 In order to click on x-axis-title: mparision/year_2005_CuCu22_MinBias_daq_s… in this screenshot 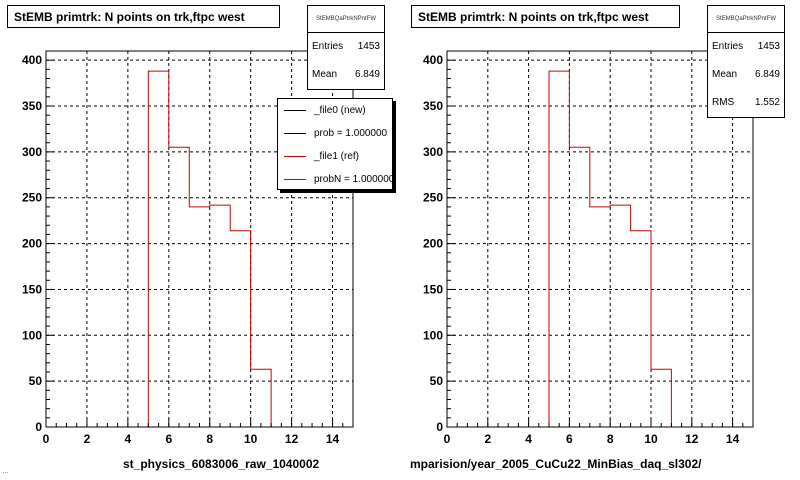, I will do `click(556, 464)`.